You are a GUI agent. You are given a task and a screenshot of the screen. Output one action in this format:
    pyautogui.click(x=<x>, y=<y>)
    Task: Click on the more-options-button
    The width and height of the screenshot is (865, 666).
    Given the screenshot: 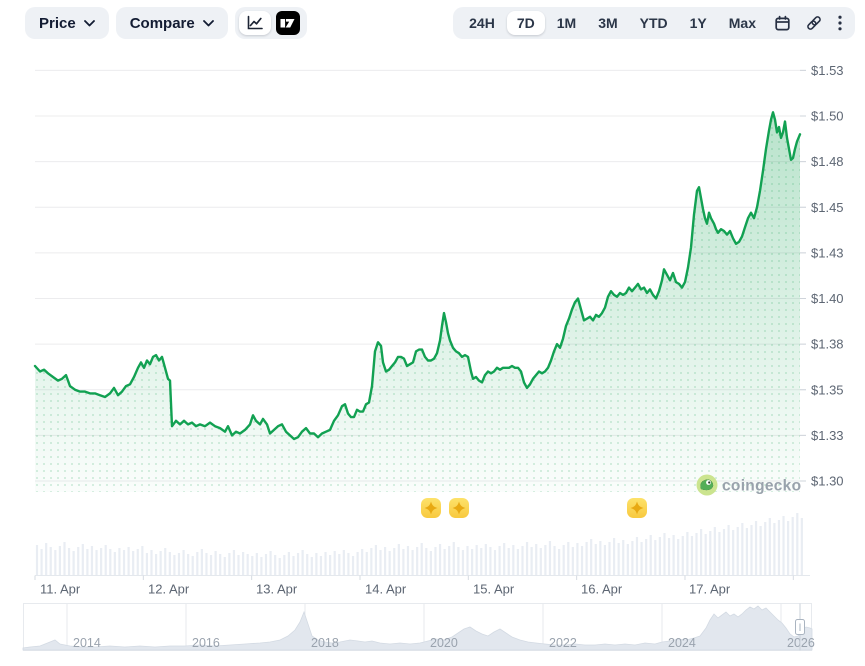 What is the action you would take?
    pyautogui.click(x=840, y=23)
    